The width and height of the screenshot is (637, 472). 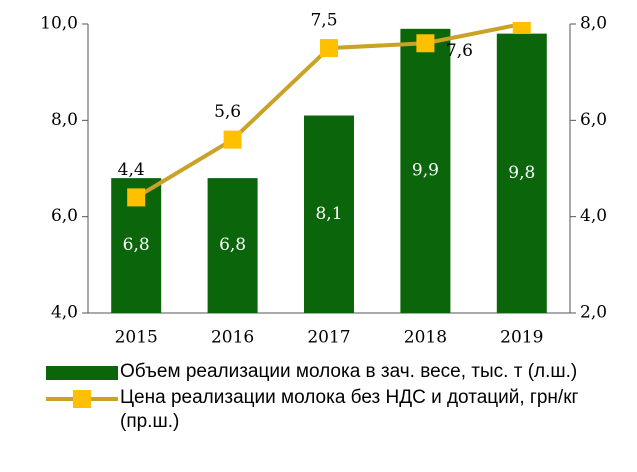 I want to click on y-tick-label: 8,0, so click(x=64, y=120).